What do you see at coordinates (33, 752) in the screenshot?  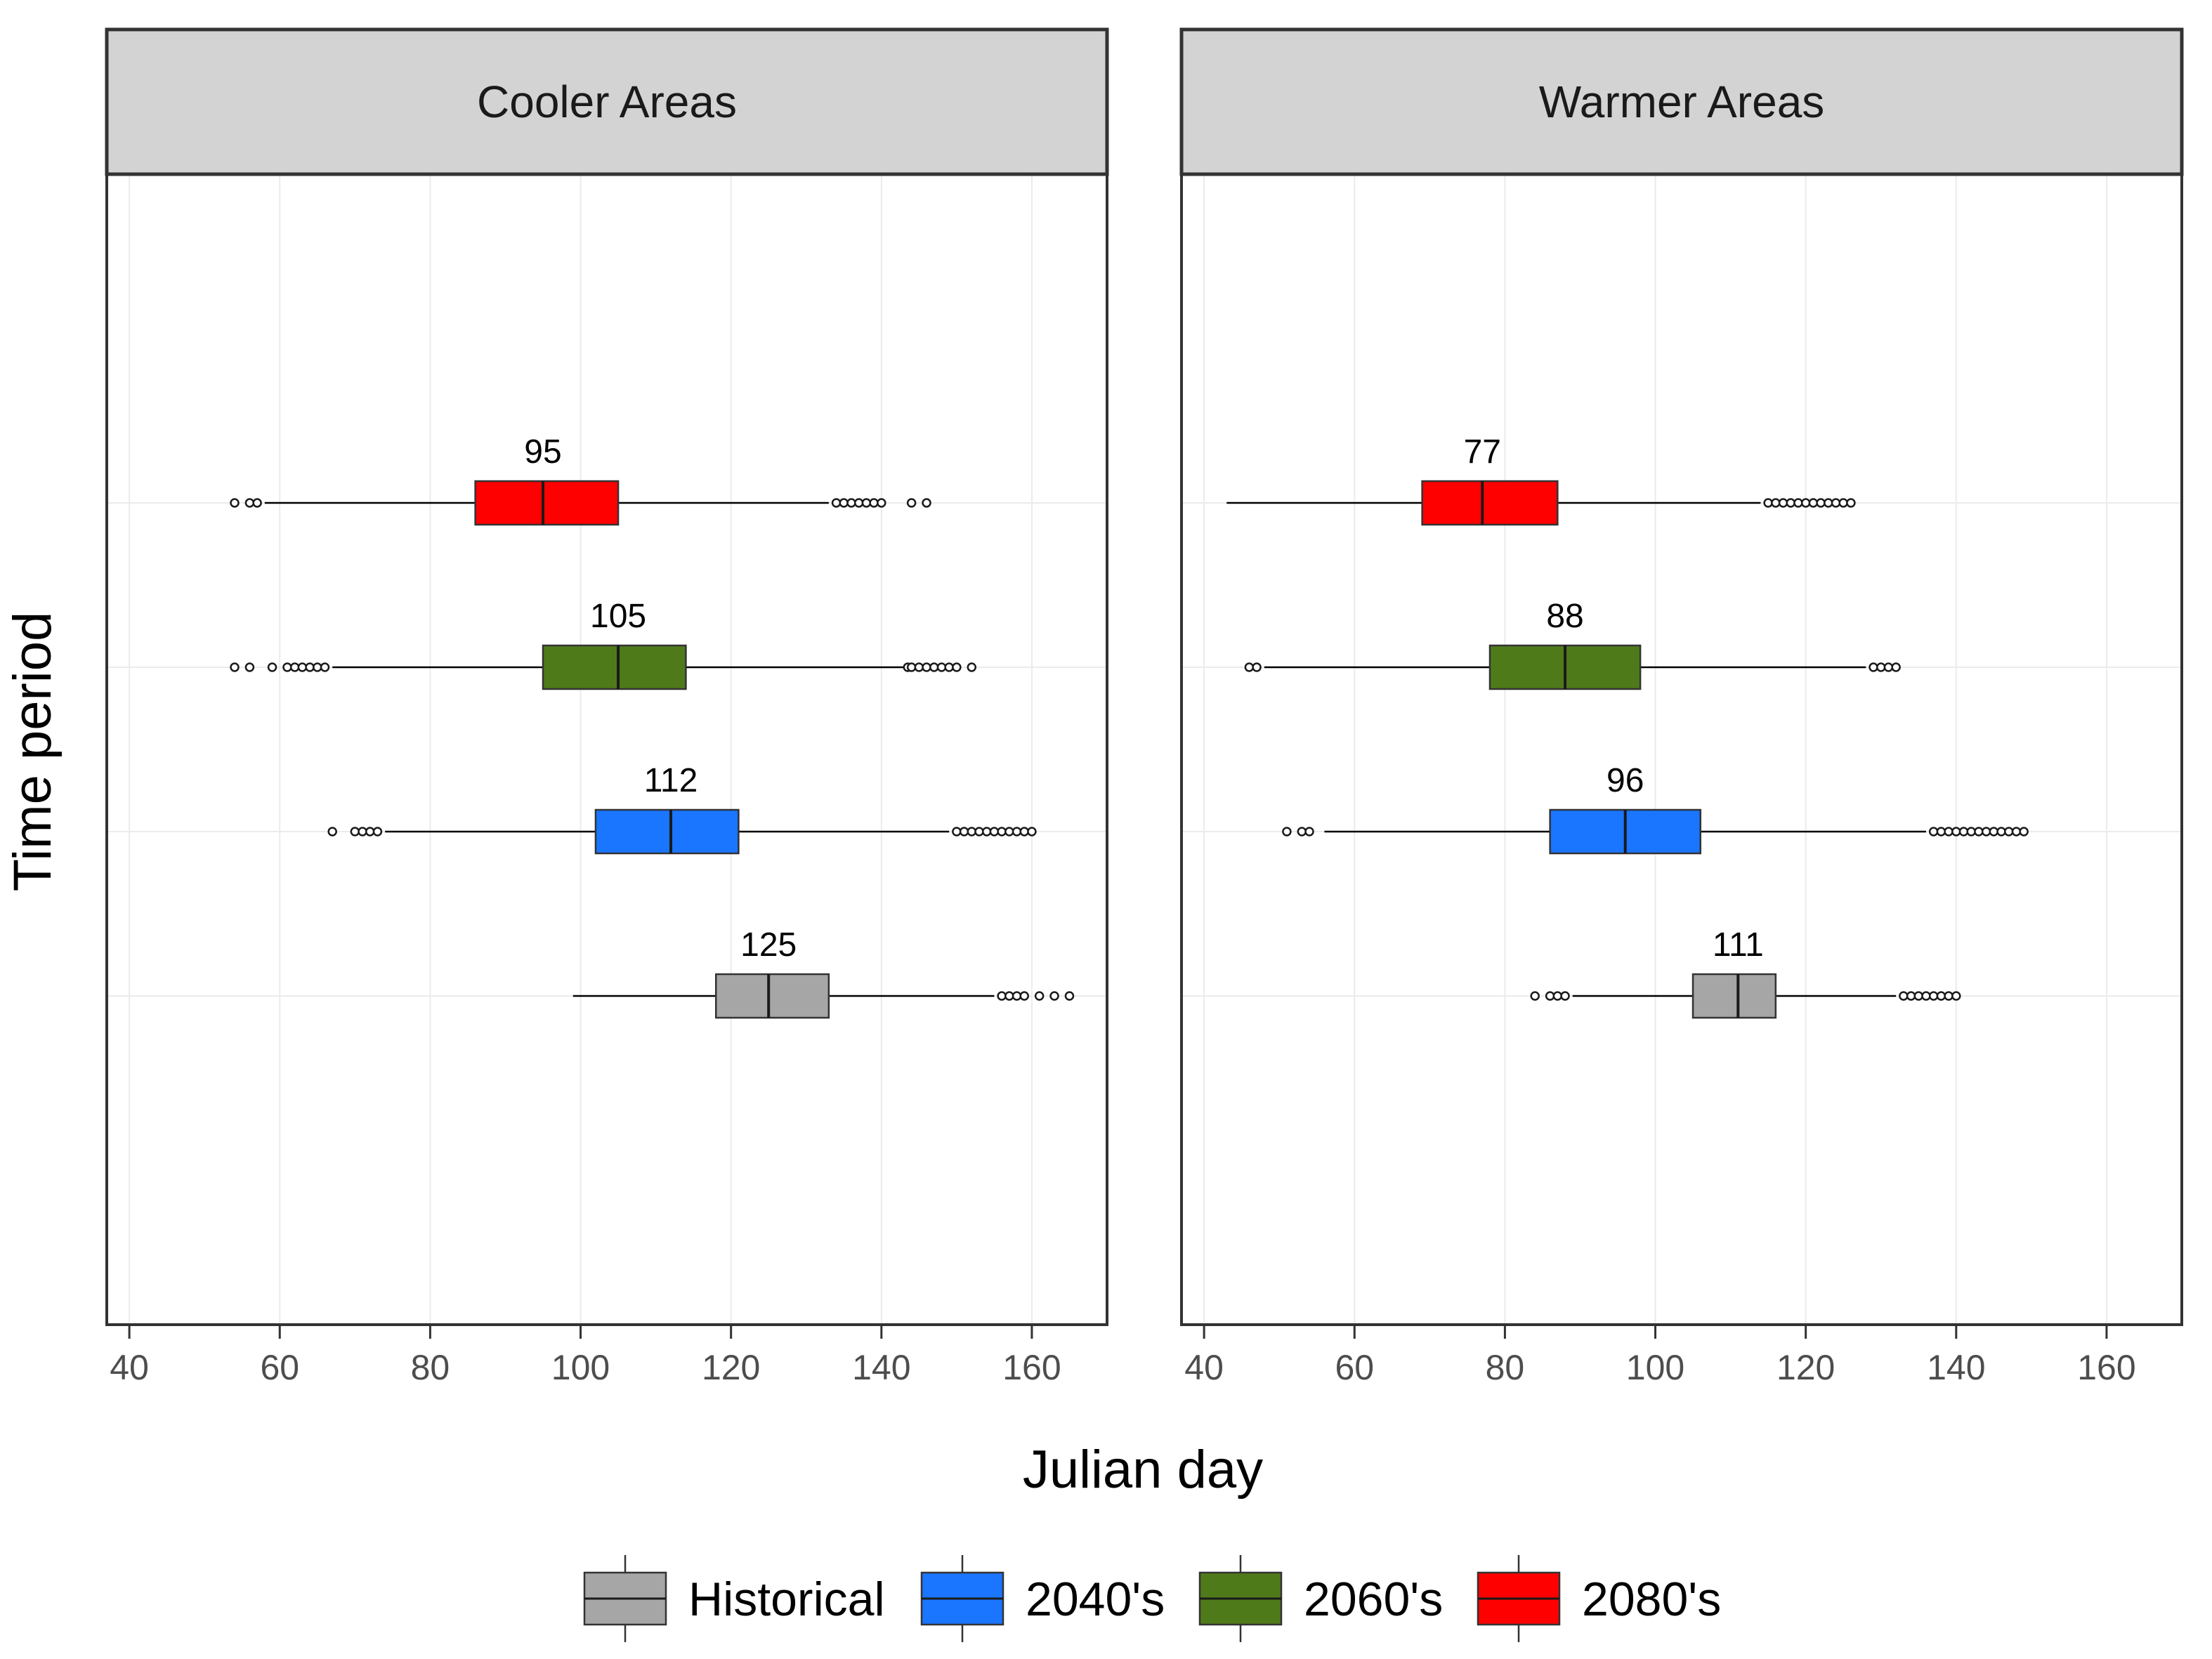 I see `y-axis-title: Time period` at bounding box center [33, 752].